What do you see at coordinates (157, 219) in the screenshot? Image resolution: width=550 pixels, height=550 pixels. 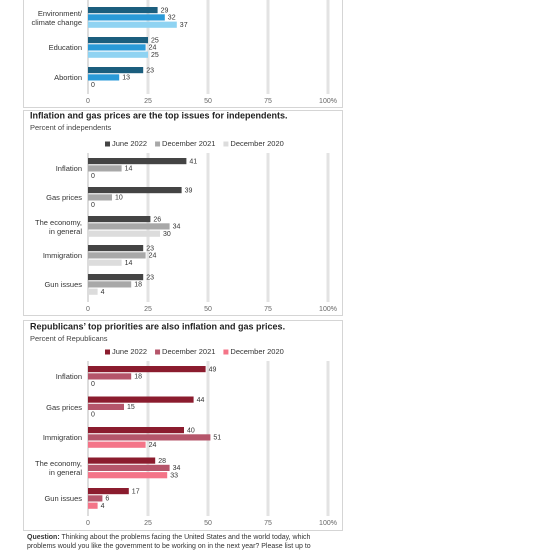 I see `value-label: 26` at bounding box center [157, 219].